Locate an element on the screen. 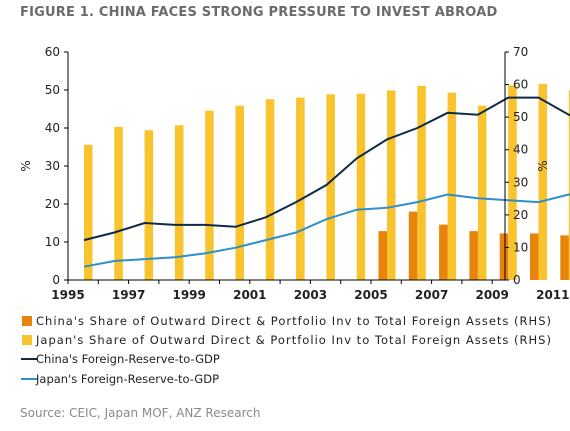 The width and height of the screenshot is (570, 431). x-tick-label: 2005 is located at coordinates (370, 295).